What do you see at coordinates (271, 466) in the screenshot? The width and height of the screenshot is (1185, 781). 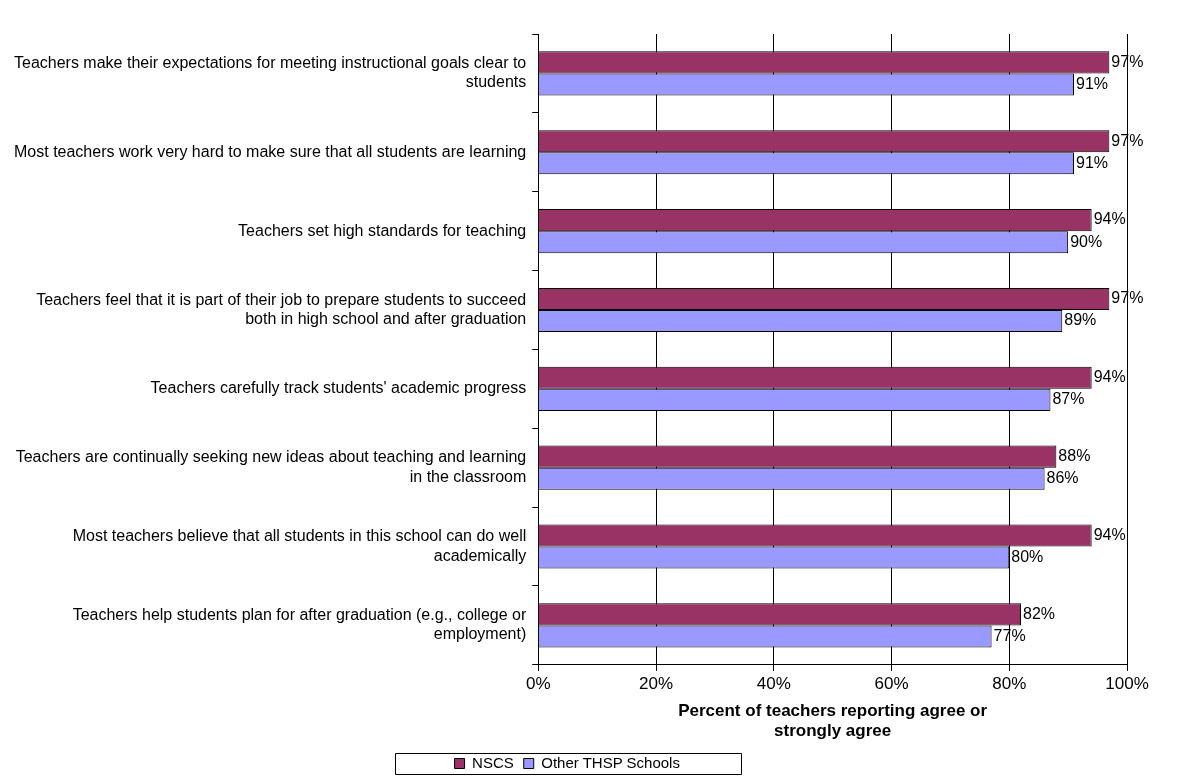 I see `y-tick-label: Teachers are continually seeking new ideas about teaching and learning in the classroom` at bounding box center [271, 466].